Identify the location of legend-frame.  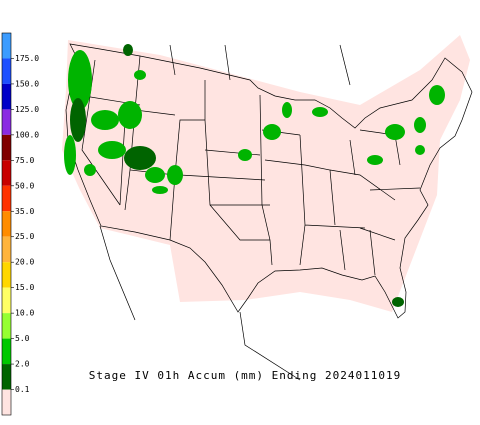
(6, 224).